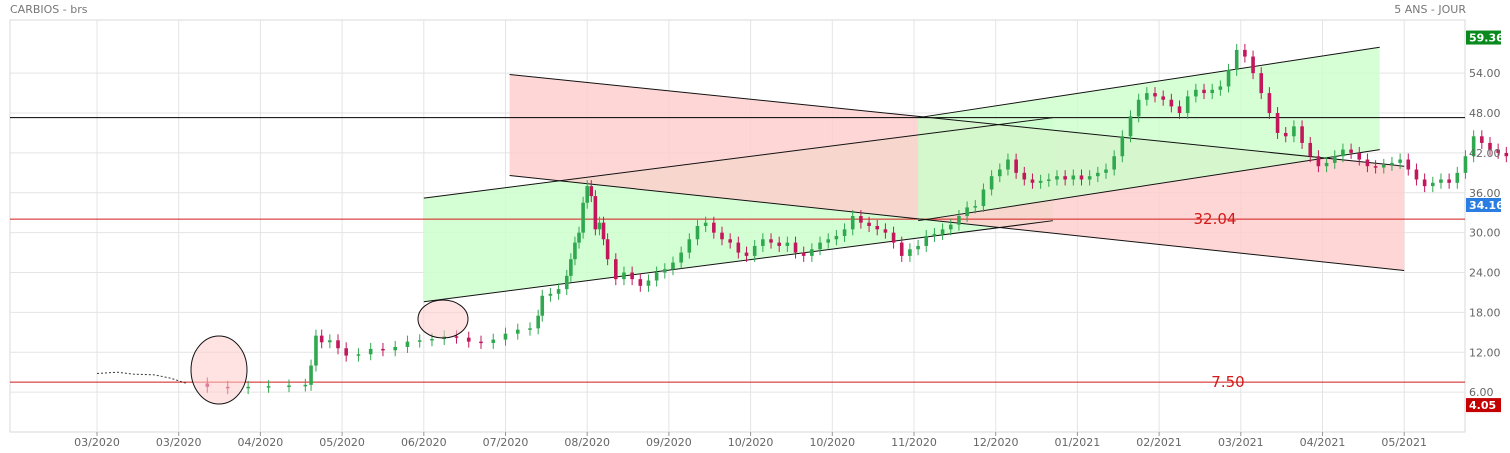 This screenshot has height=453, width=1510. What do you see at coordinates (587, 442) in the screenshot?
I see `x-tick-label: 08/2020` at bounding box center [587, 442].